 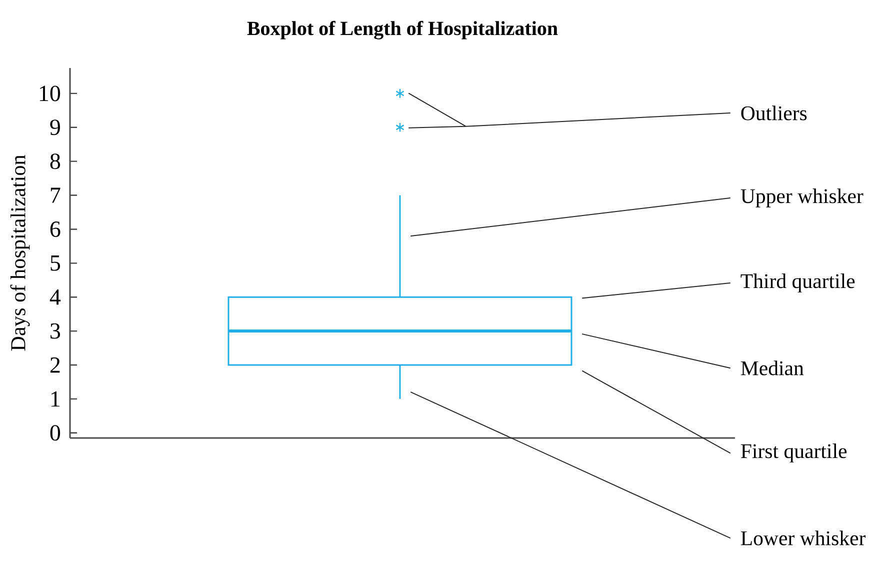 What do you see at coordinates (50, 94) in the screenshot?
I see `y-tick-label: 10` at bounding box center [50, 94].